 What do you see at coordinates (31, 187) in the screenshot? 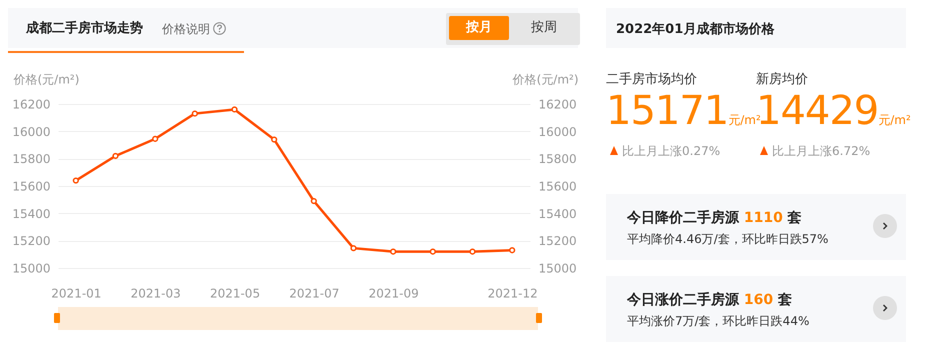
I see `y-tick-label: 15600` at bounding box center [31, 187].